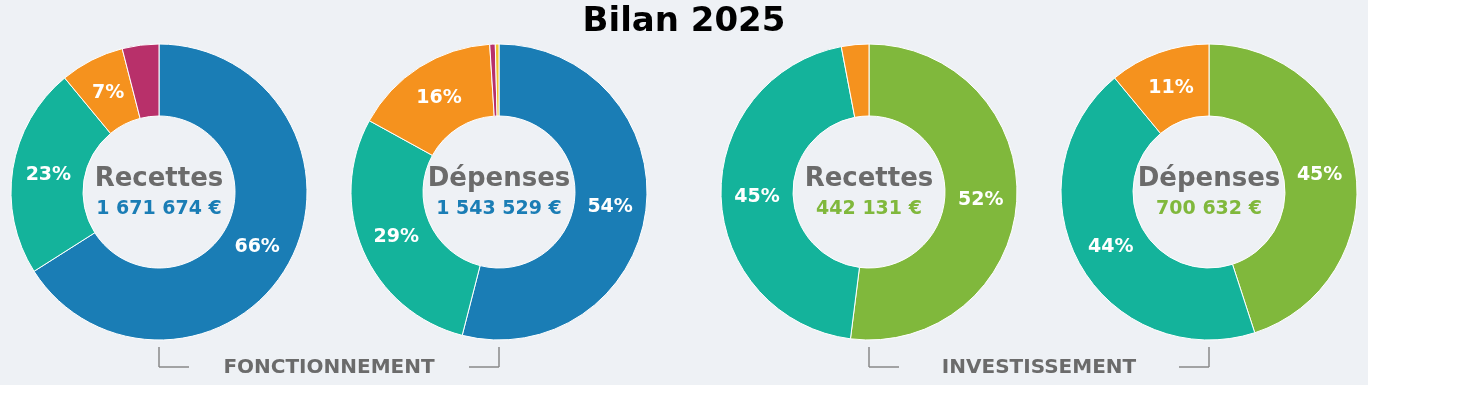 The height and width of the screenshot is (401, 1473). I want to click on data-label: 11%, so click(1171, 85).